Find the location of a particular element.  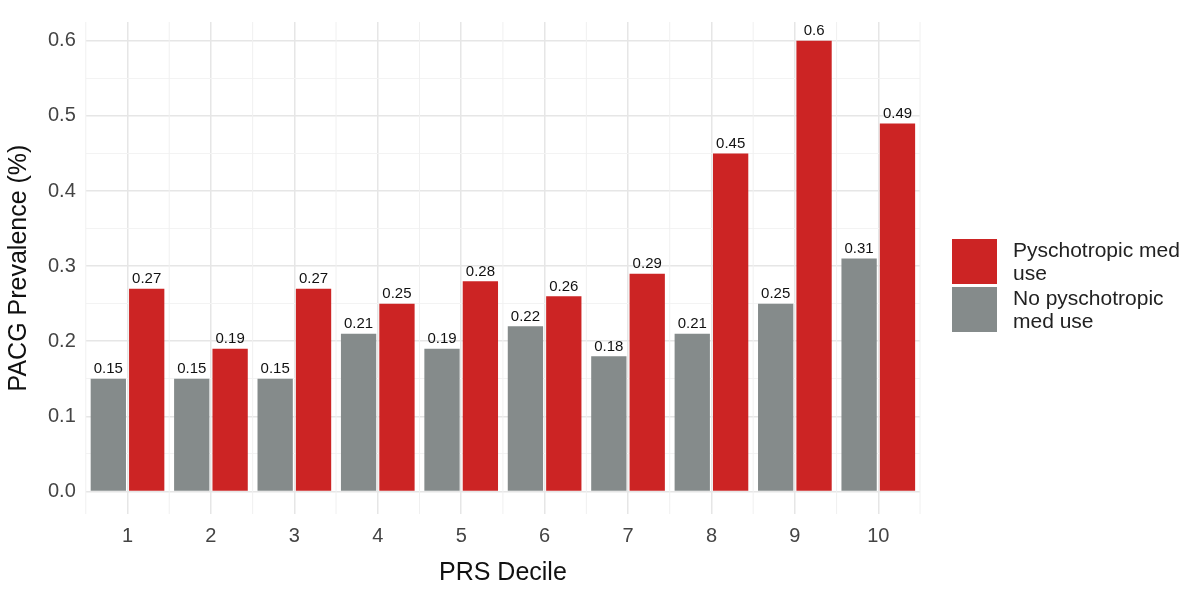

y-tick-label: 0.4 is located at coordinates (61, 189).